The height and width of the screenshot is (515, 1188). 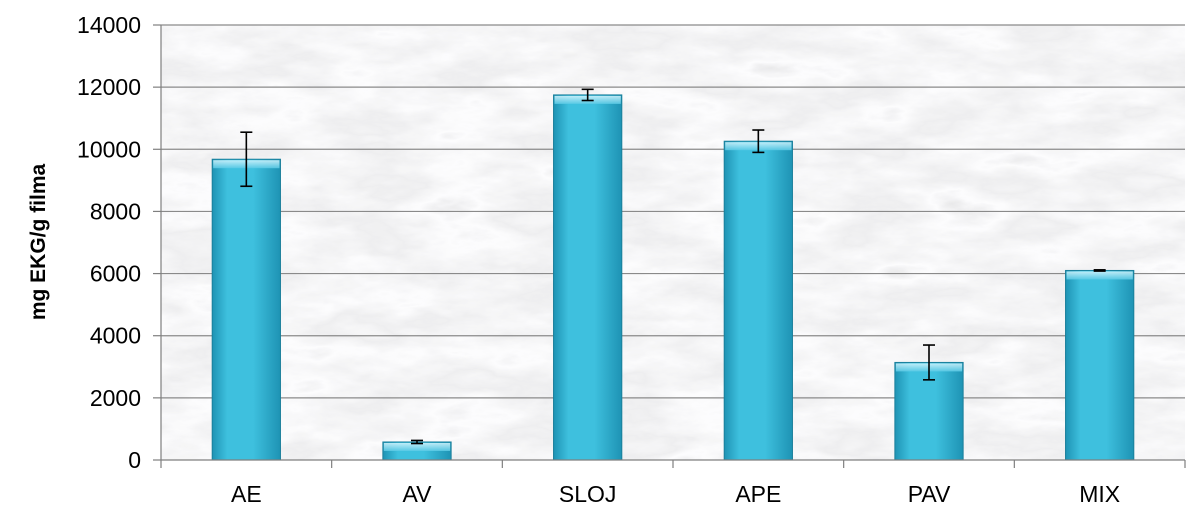 I want to click on y-tick-label: 8000, so click(x=115, y=211).